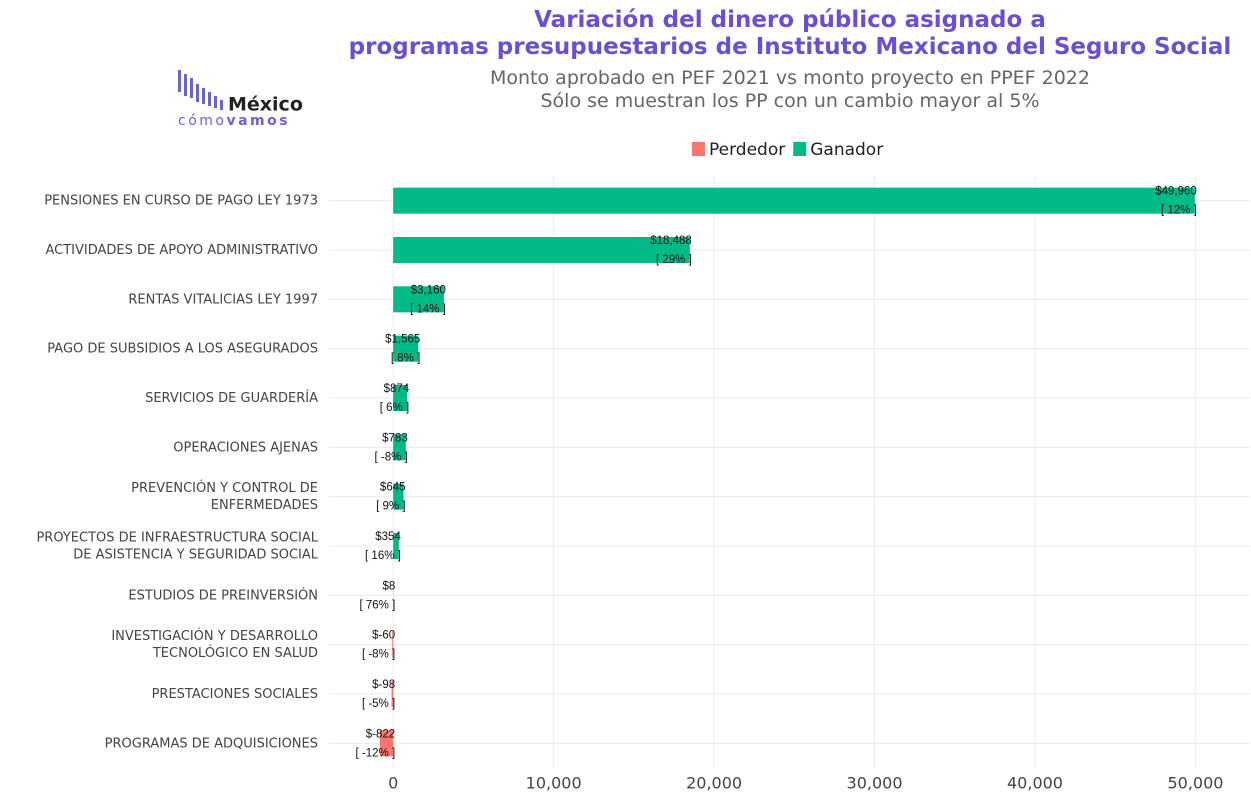  What do you see at coordinates (378, 704) in the screenshot?
I see `data-label: [ -5% ]` at bounding box center [378, 704].